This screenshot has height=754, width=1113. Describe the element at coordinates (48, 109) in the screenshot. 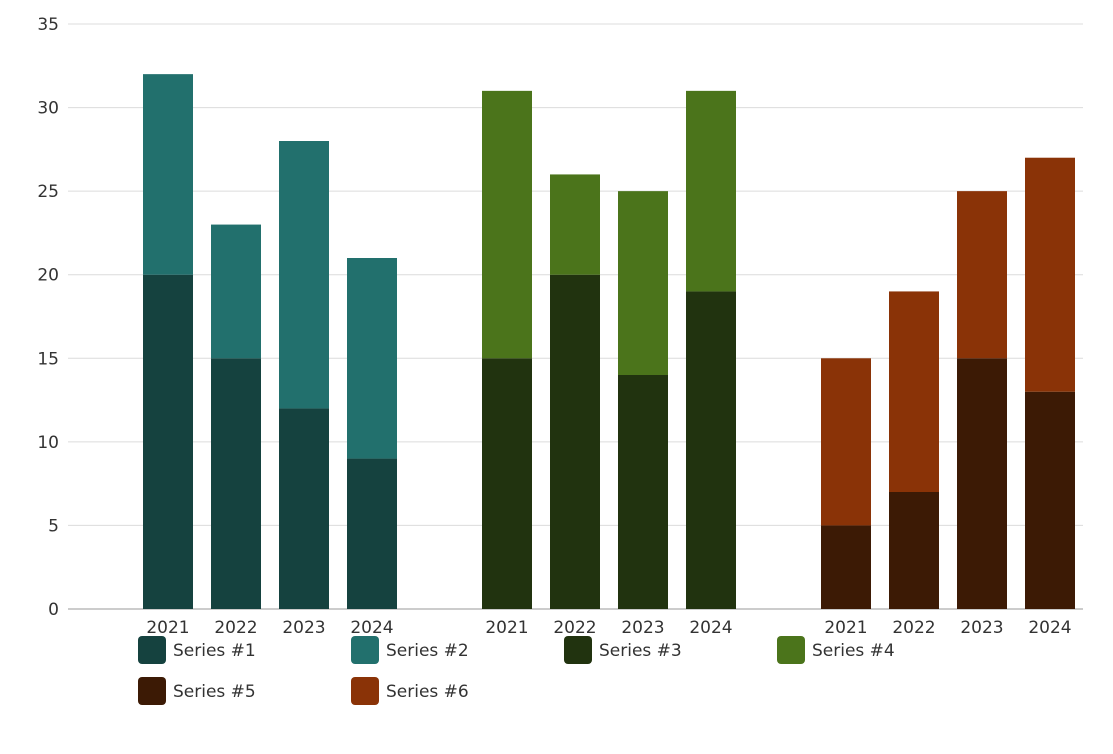

I see `y-tick-label: 30` at that location.